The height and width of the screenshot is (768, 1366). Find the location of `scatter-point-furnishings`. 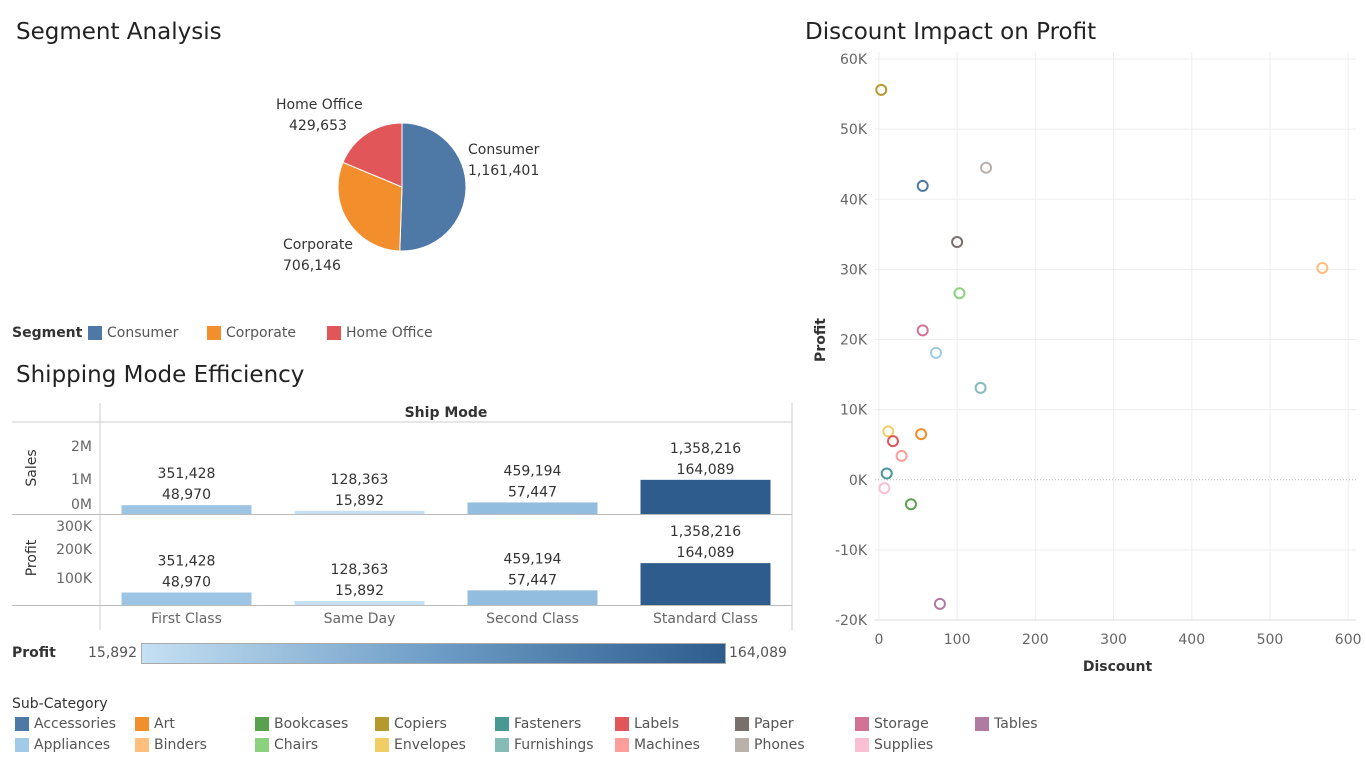

scatter-point-furnishings is located at coordinates (980, 387).